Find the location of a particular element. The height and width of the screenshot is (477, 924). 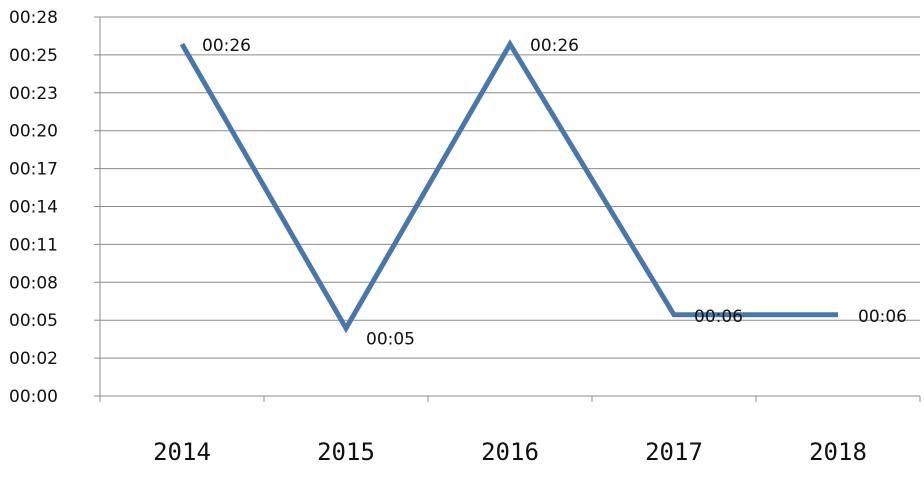

y-tick-label: 00:25 is located at coordinates (33, 56).